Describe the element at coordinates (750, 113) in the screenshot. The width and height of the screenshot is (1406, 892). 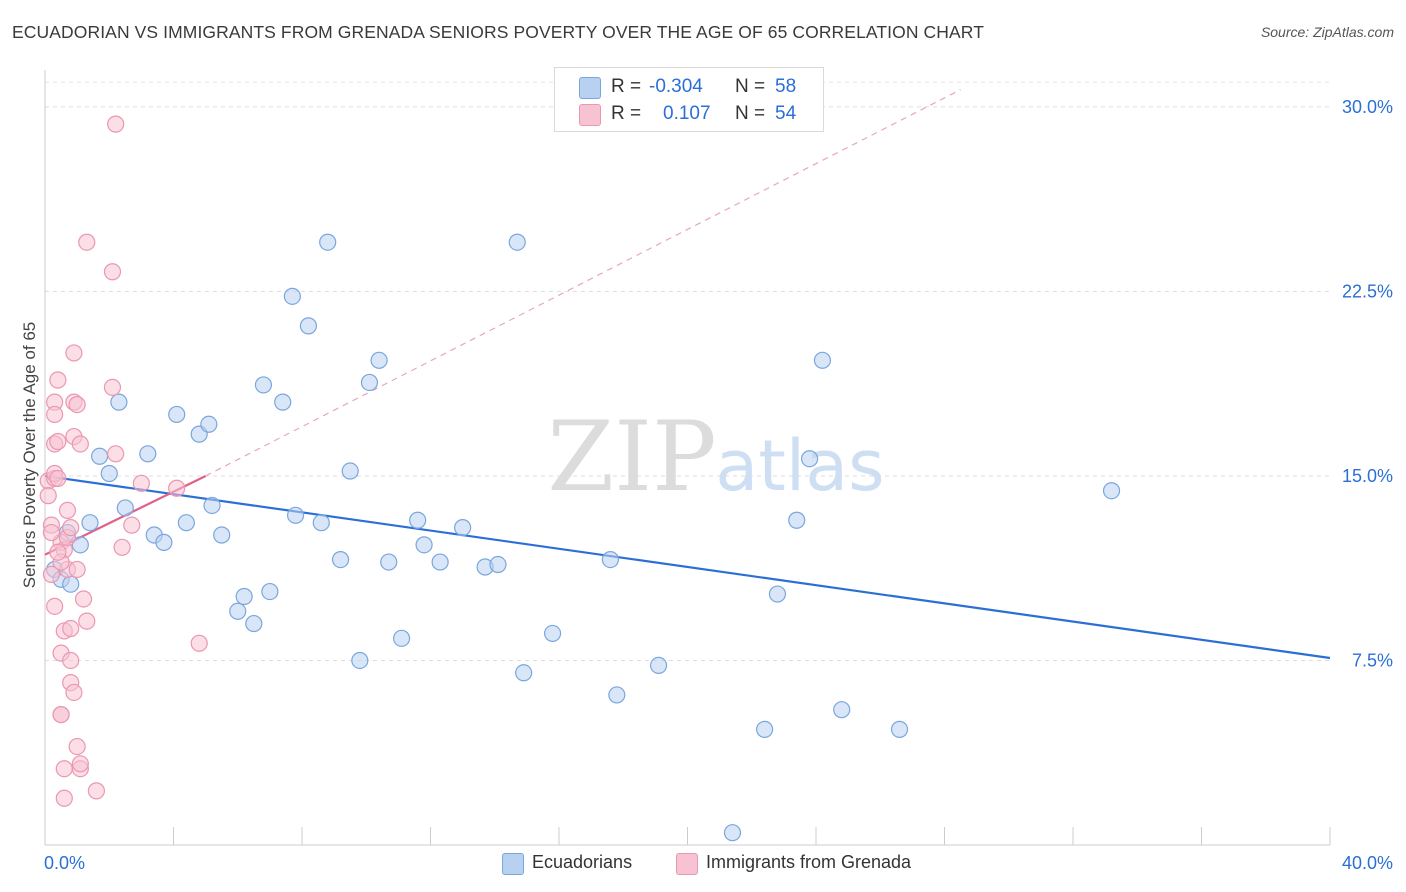
I see `legend-n-label: N =` at that location.